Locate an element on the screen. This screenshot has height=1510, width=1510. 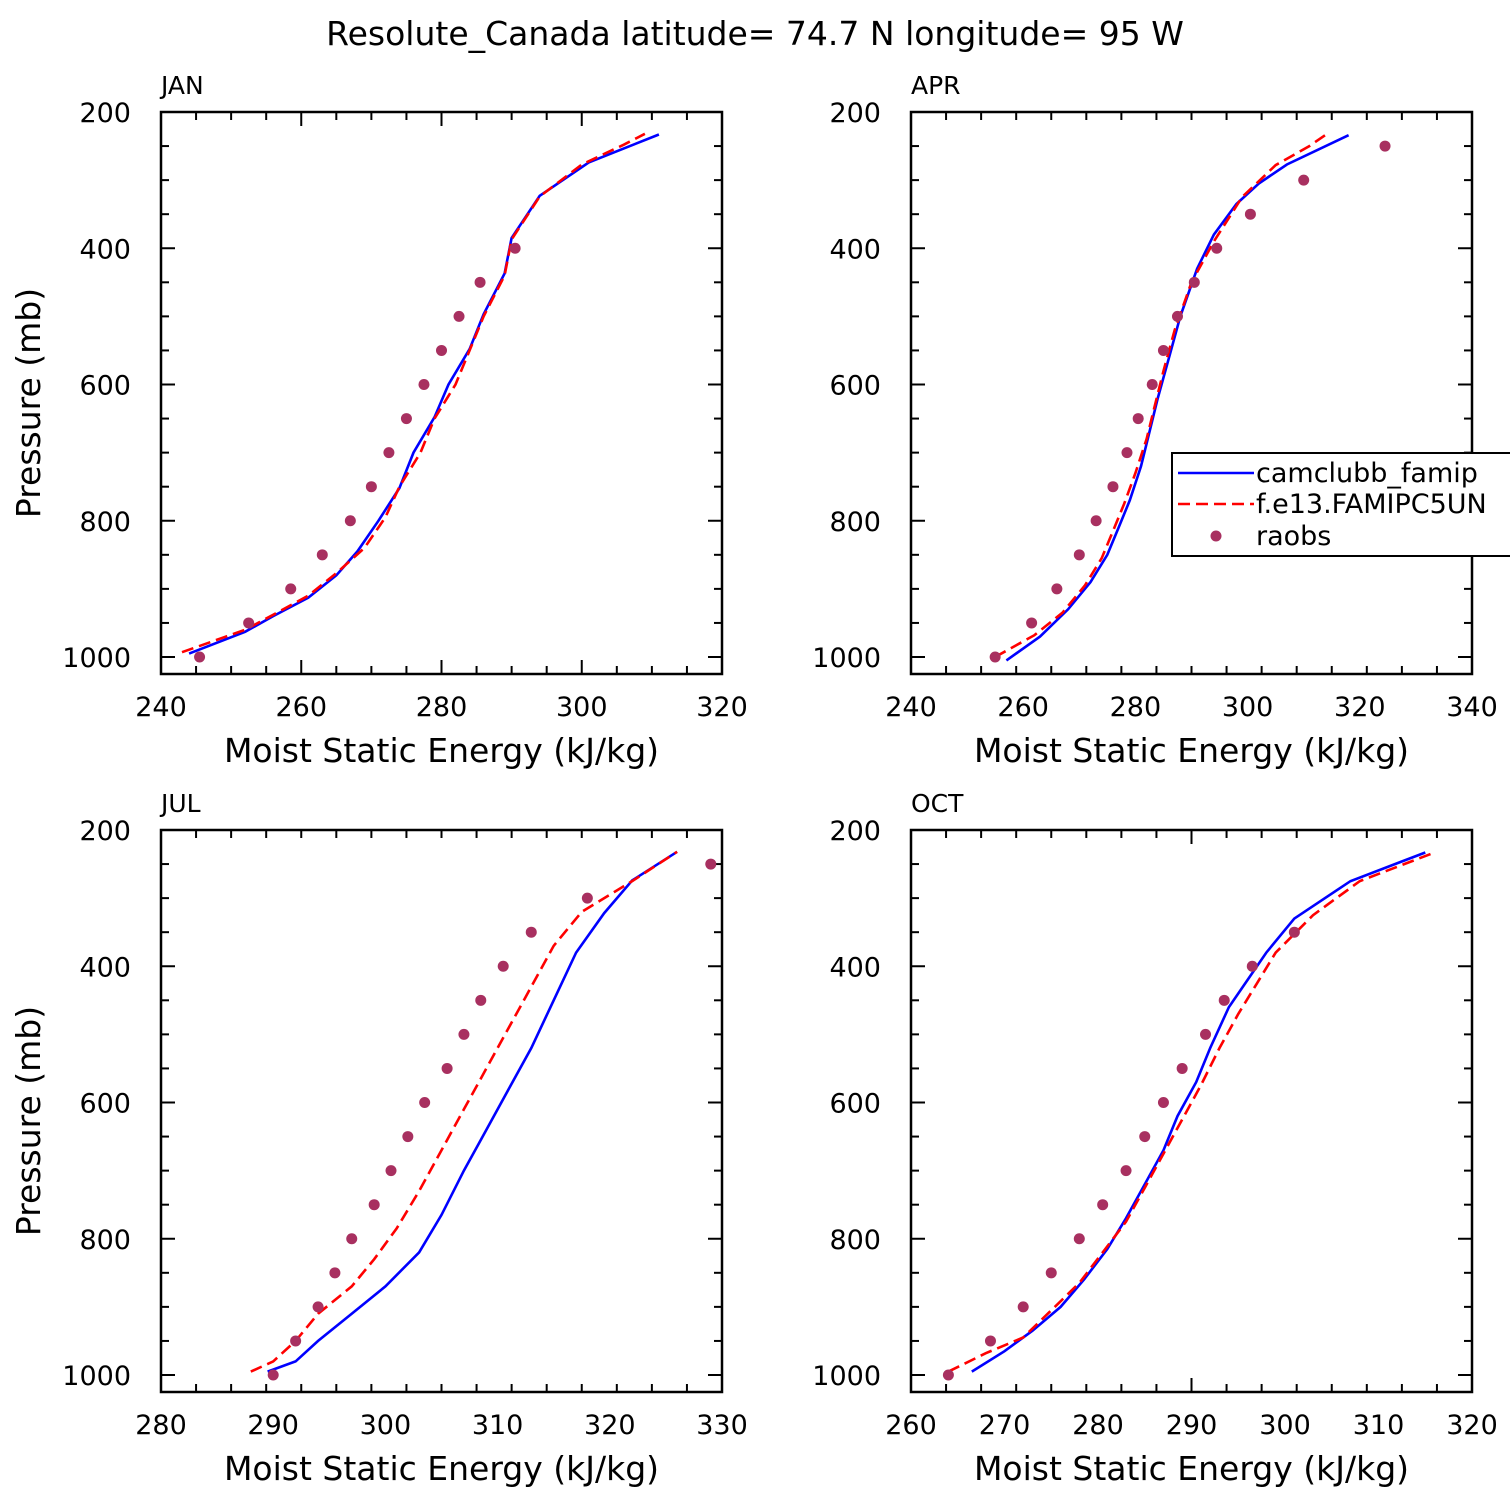
panel-label: OCT is located at coordinates (937, 803).